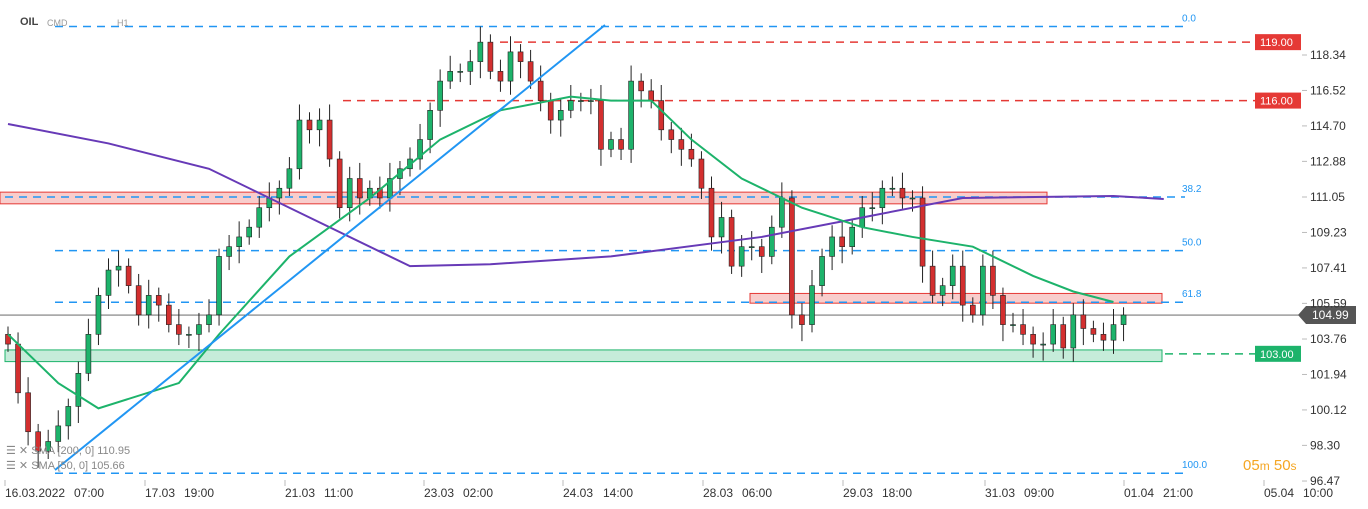 The height and width of the screenshot is (509, 1368). Describe the element at coordinates (35, 493) in the screenshot. I see `time-tick-label: 16.03.2022` at that location.